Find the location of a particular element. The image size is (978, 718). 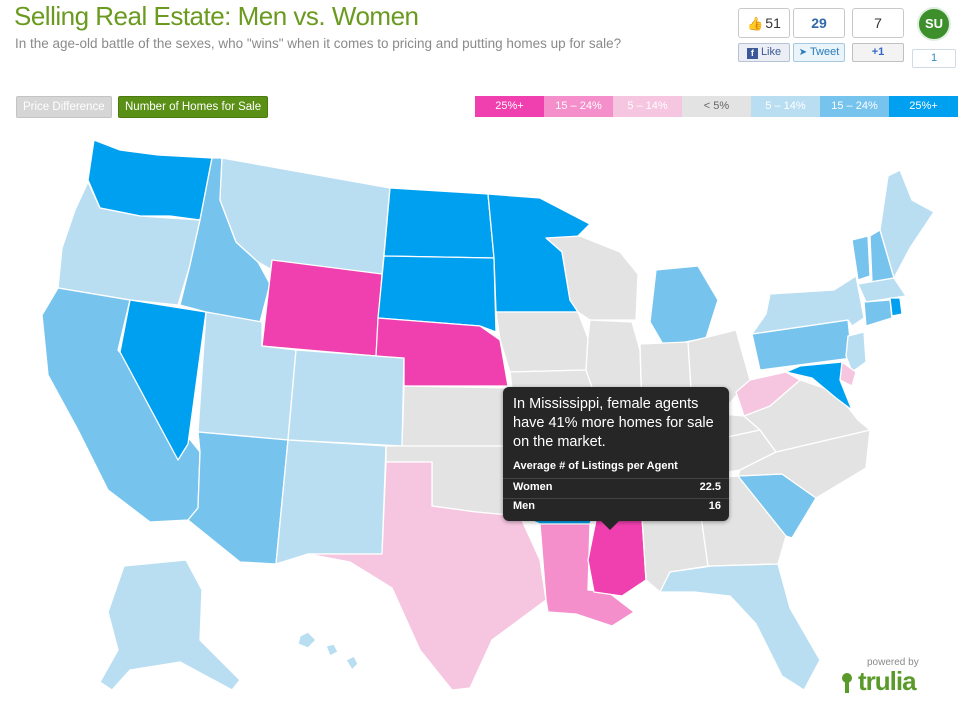

state-ne is located at coordinates (442, 352).